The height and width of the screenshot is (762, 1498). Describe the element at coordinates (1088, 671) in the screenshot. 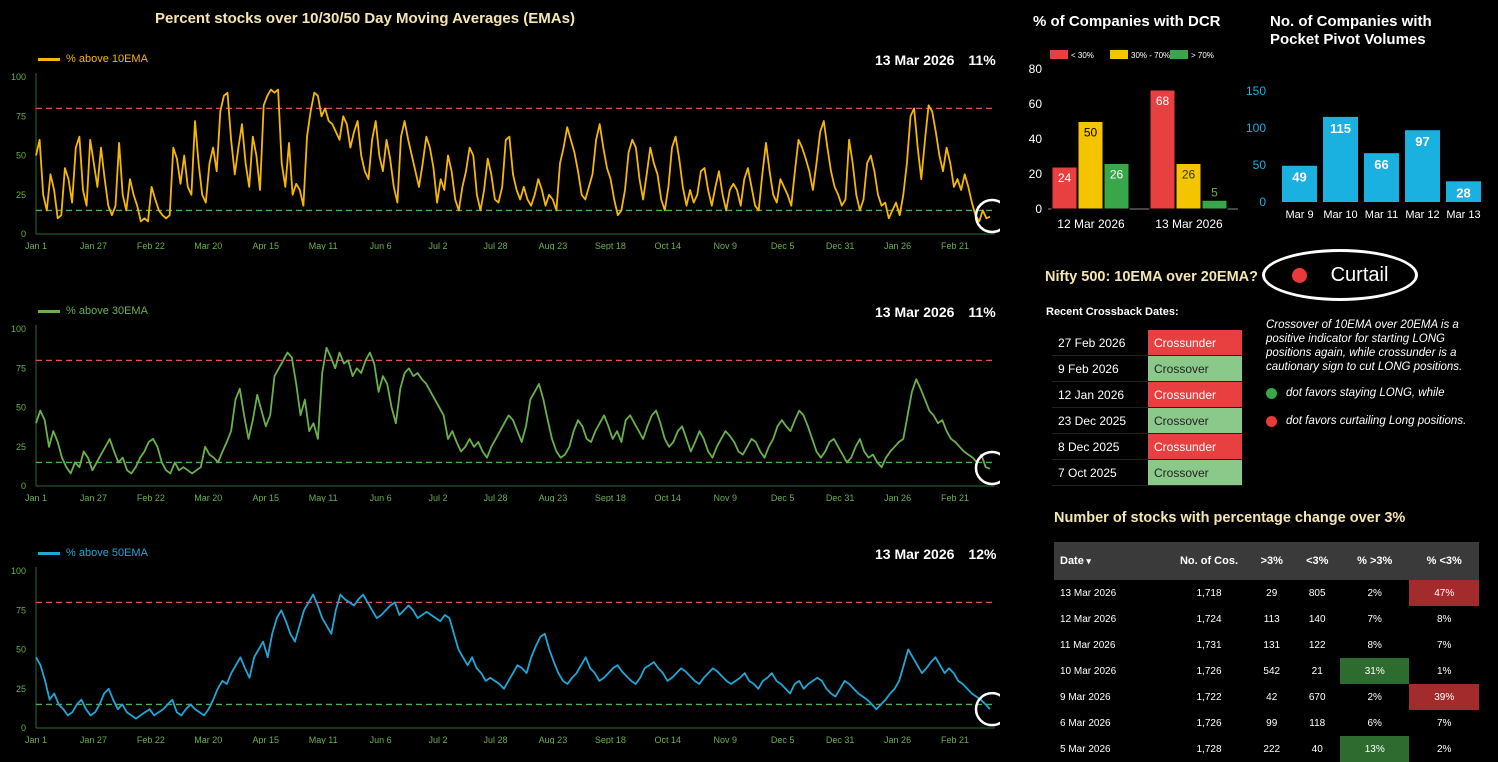

I see `table-cell: 10 Mar 2026` at that location.